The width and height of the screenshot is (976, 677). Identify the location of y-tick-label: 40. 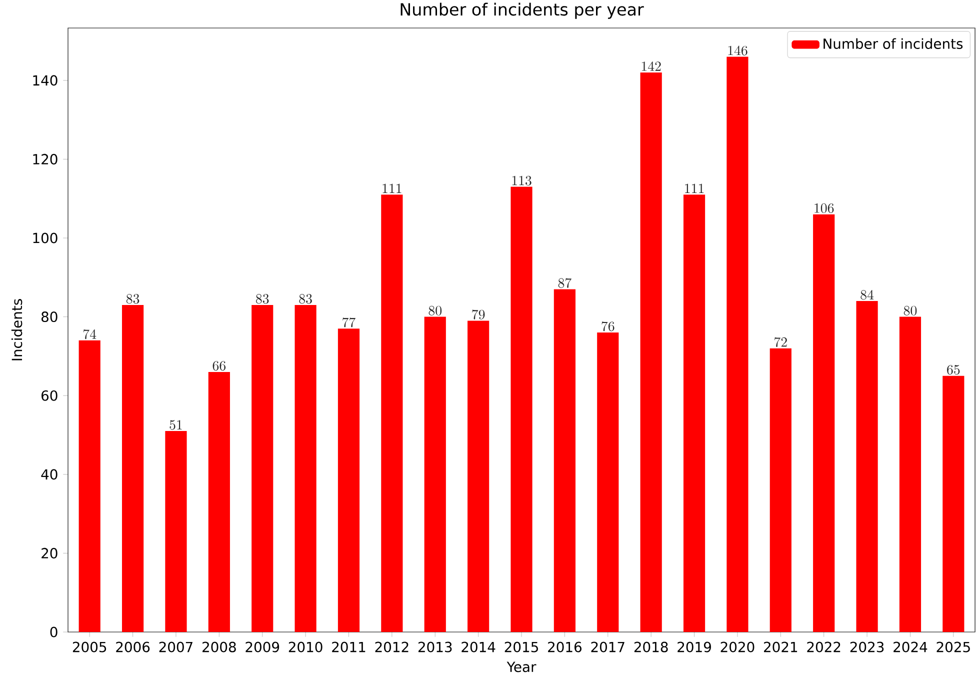
(49, 474).